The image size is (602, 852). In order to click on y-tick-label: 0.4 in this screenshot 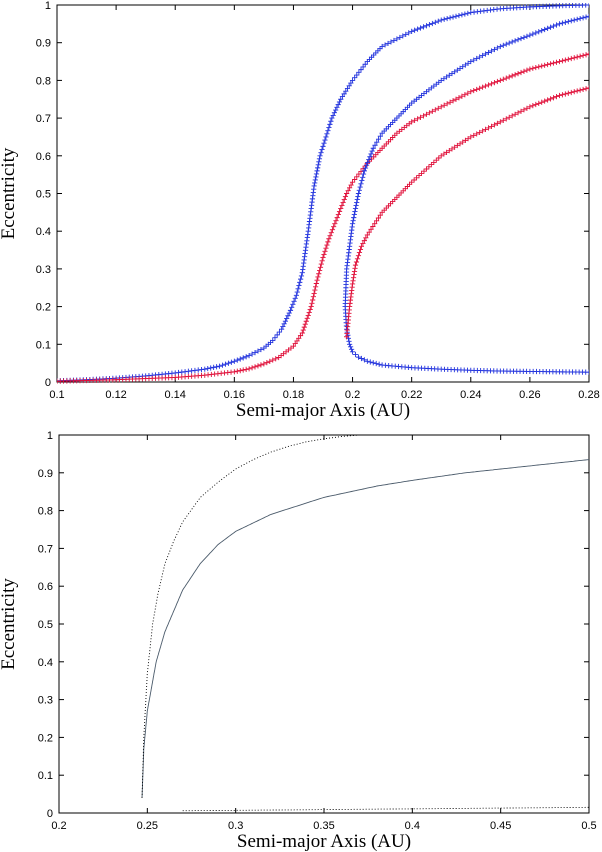, I will do `click(43, 232)`.